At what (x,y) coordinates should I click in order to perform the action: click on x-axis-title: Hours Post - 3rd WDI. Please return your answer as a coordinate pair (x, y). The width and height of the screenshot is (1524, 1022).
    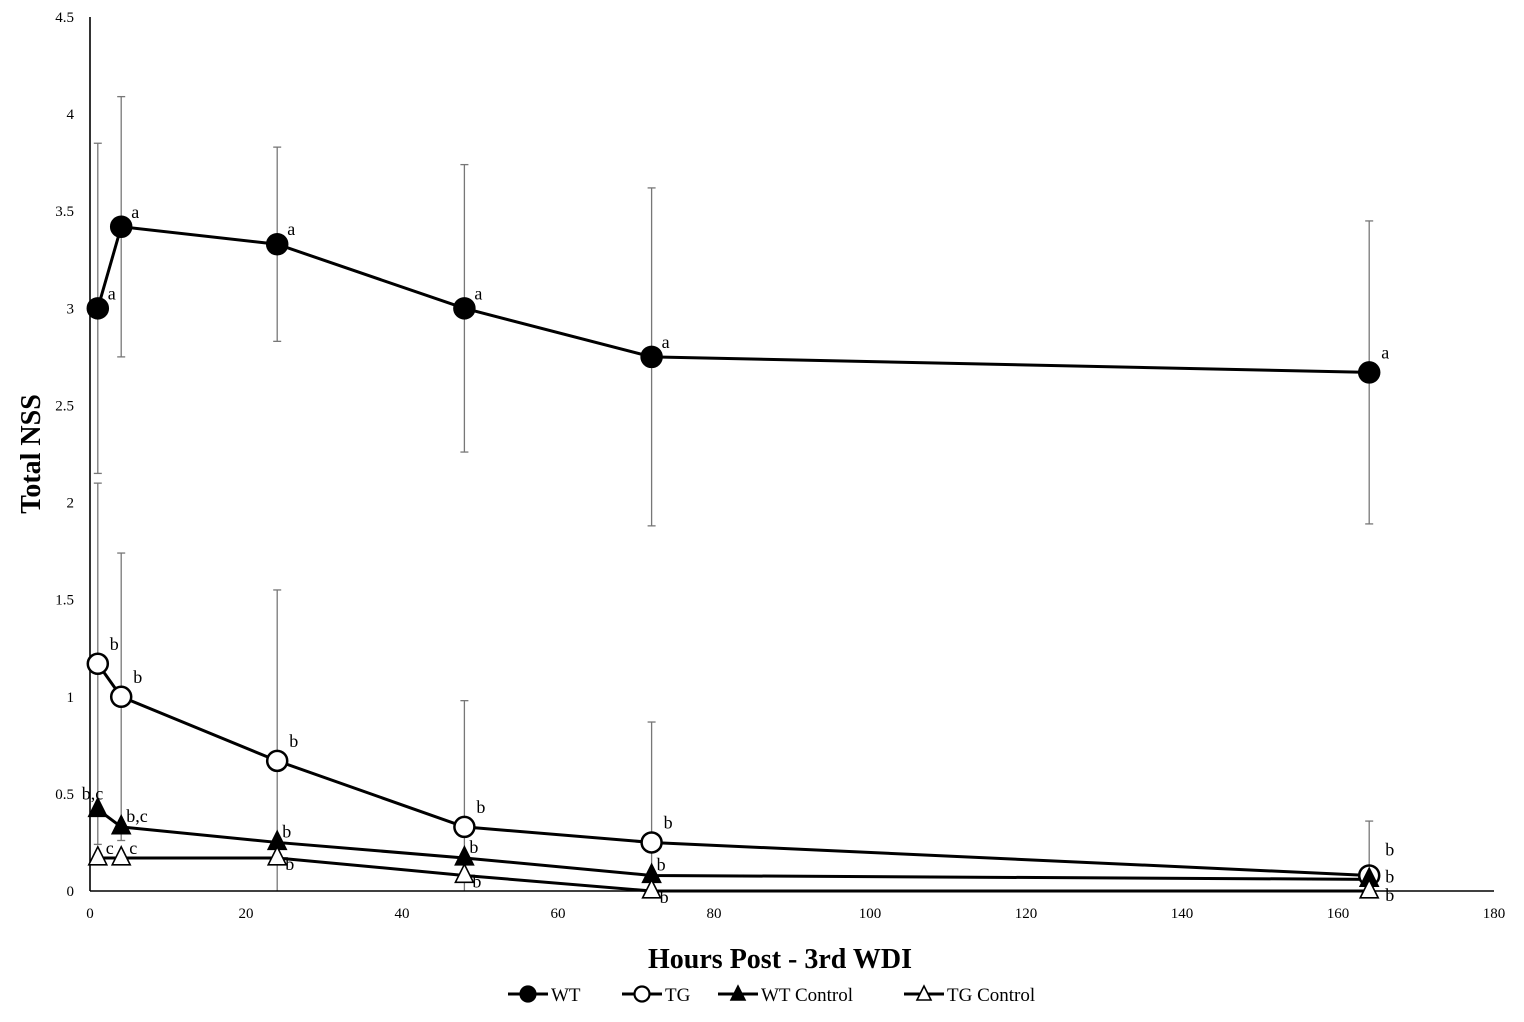
    Looking at the image, I should click on (780, 959).